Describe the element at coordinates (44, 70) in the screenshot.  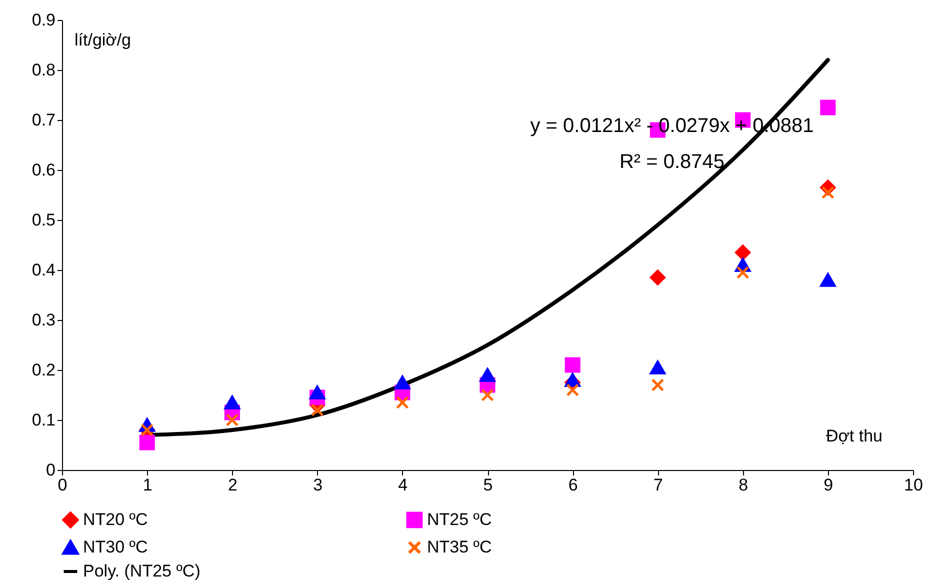
I see `y-tick-label: 0.8` at that location.